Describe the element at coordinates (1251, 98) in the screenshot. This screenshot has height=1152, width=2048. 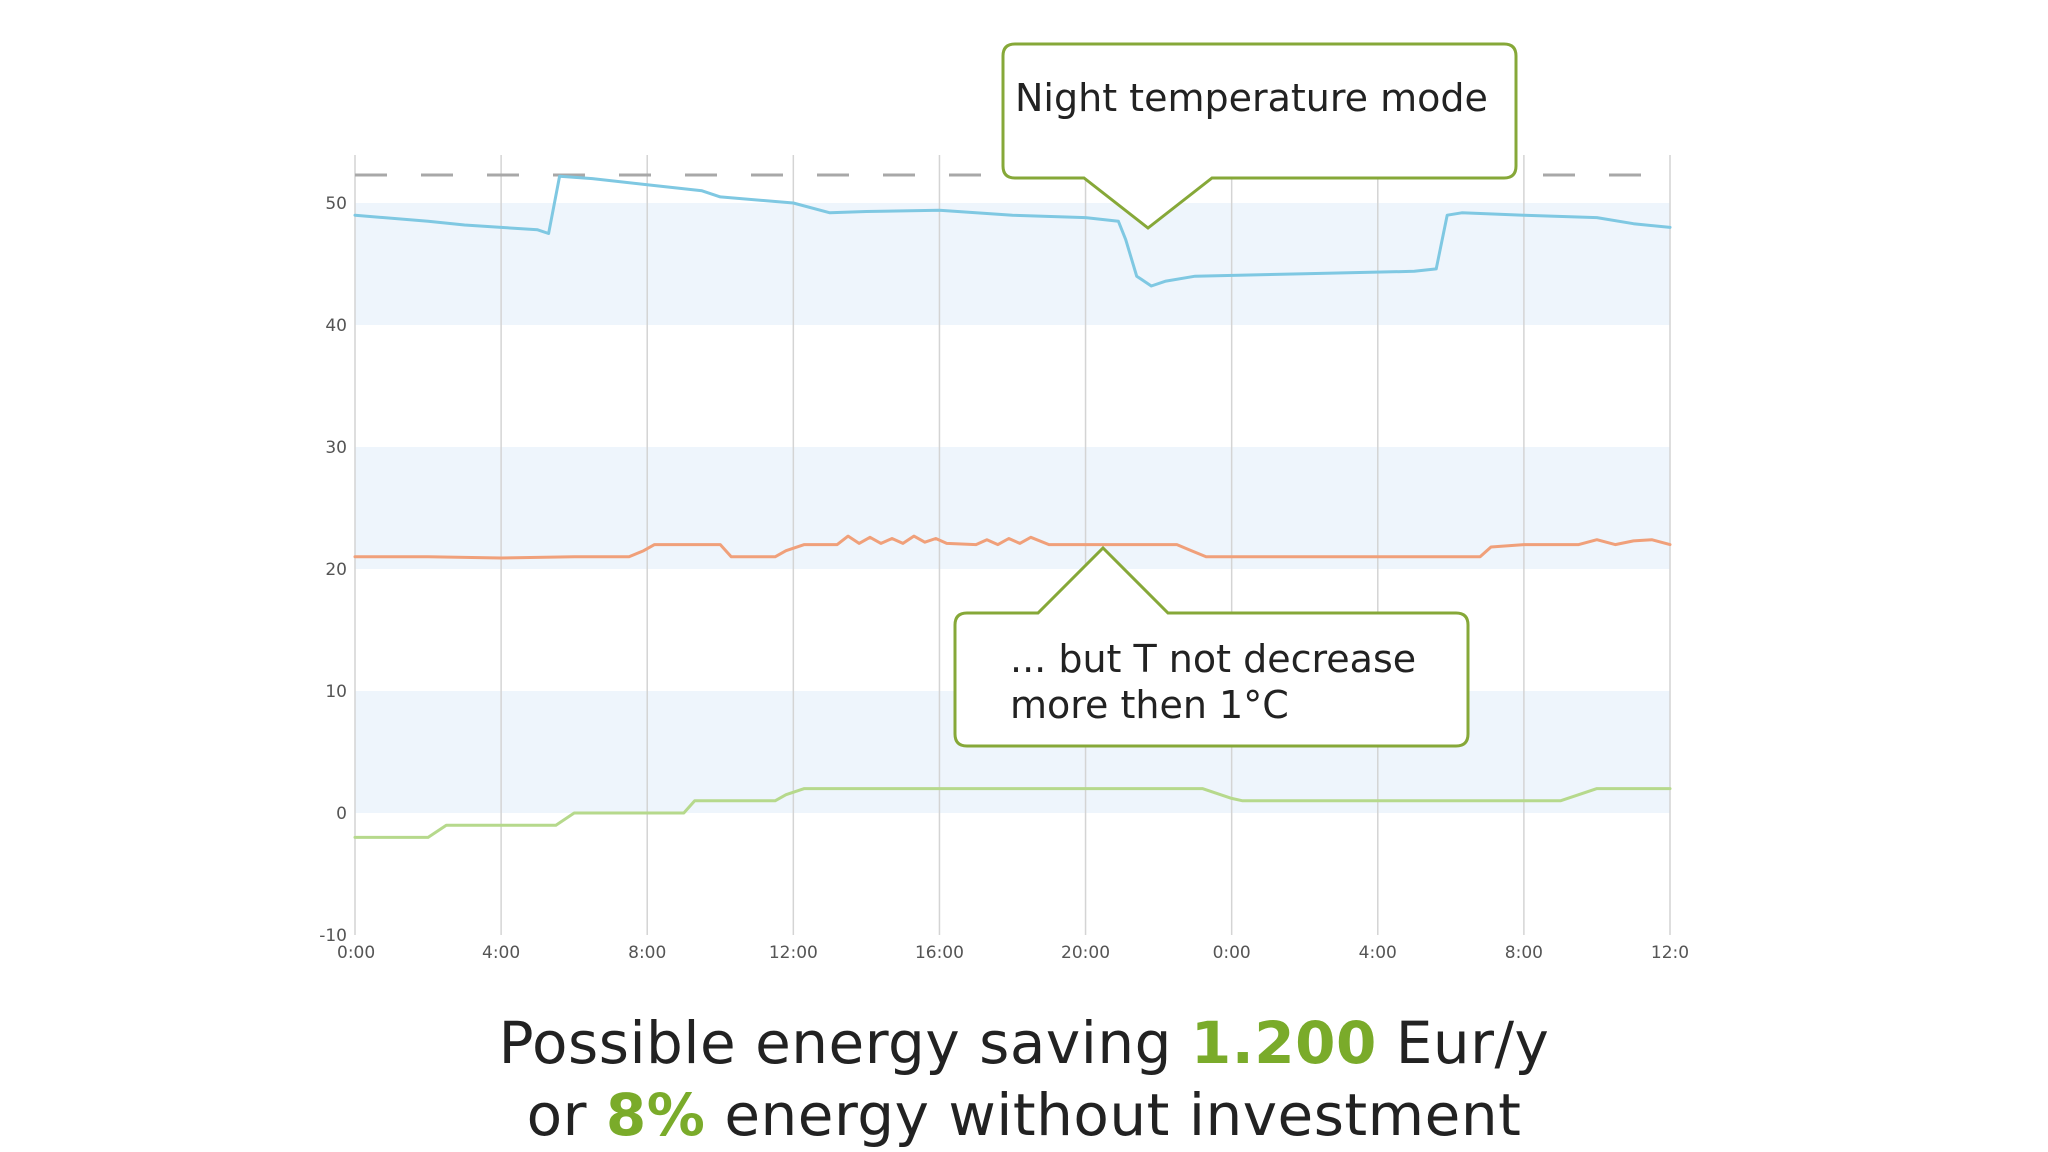
I see `callout-night-mode-text: Night temperature mode` at that location.